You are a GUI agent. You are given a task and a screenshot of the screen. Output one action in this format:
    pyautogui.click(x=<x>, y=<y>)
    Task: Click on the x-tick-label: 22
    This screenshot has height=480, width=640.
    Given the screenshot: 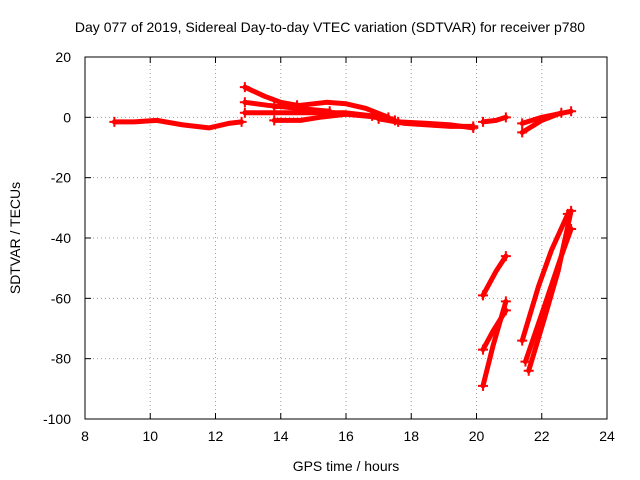 What is the action you would take?
    pyautogui.click(x=542, y=436)
    